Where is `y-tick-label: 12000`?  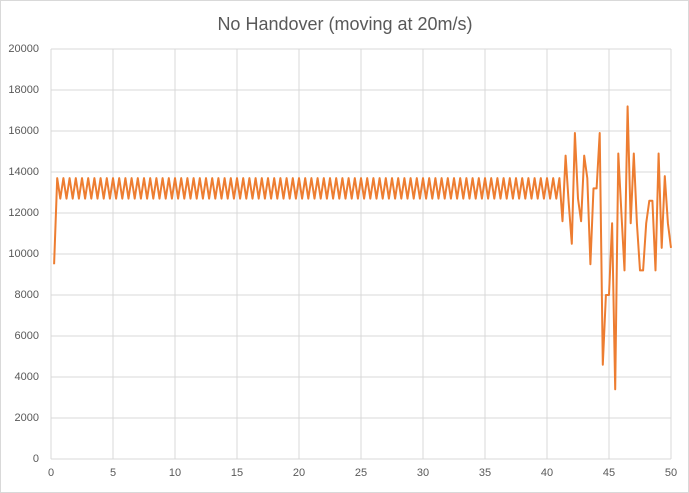 y-tick-label: 12000 is located at coordinates (23, 213).